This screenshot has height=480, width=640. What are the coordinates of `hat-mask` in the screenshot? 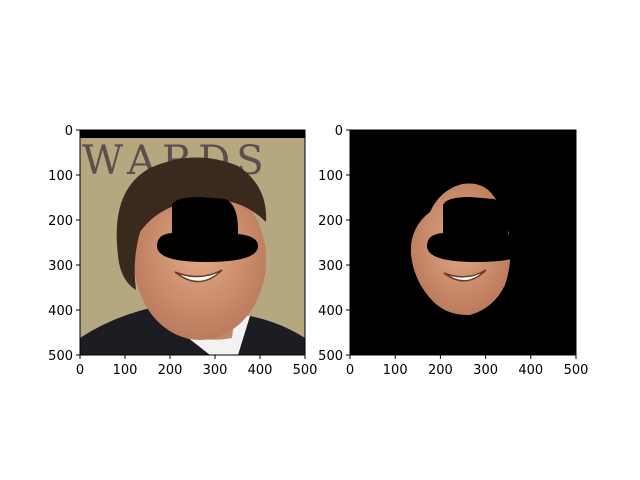 It's located at (207, 229).